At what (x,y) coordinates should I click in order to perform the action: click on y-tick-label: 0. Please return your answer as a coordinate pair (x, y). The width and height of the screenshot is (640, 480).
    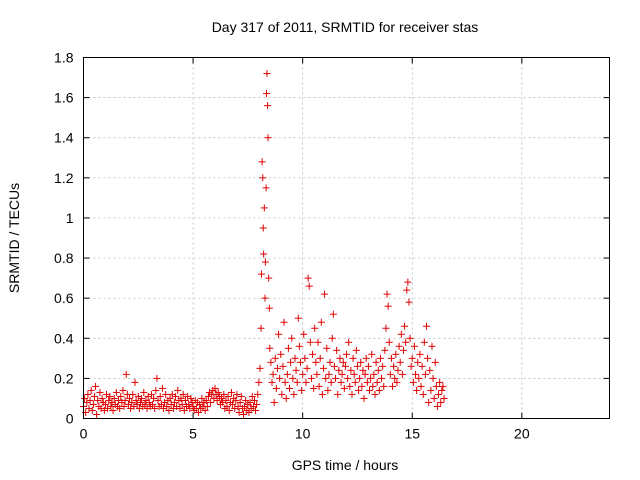
    Looking at the image, I should click on (70, 419).